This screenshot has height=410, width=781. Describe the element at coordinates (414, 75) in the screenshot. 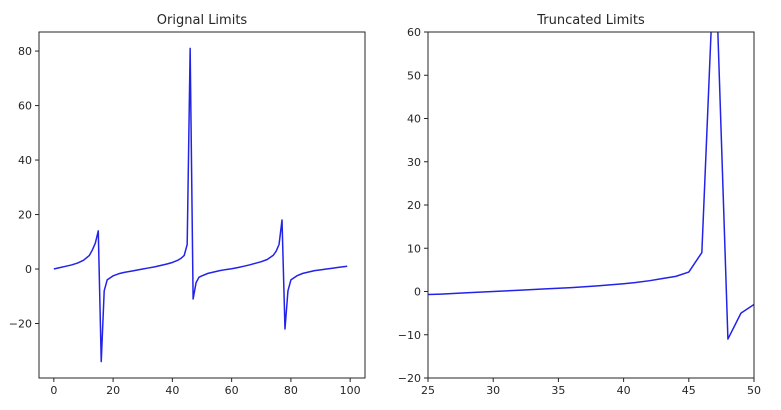

I see `chart-2-y-tick-label: 50` at that location.